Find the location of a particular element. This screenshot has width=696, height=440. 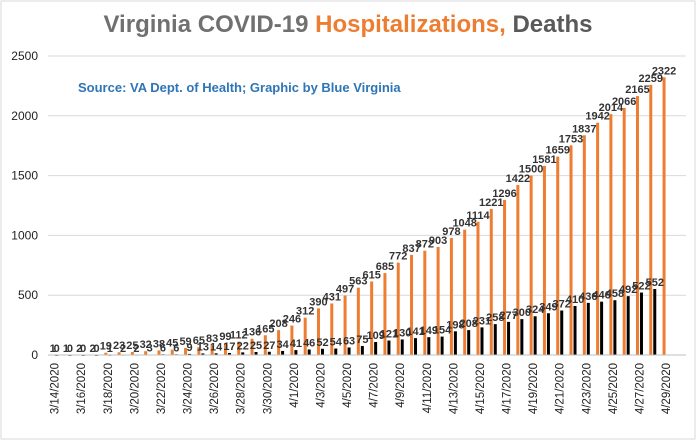

deaths-data-label: 13 is located at coordinates (203, 347).